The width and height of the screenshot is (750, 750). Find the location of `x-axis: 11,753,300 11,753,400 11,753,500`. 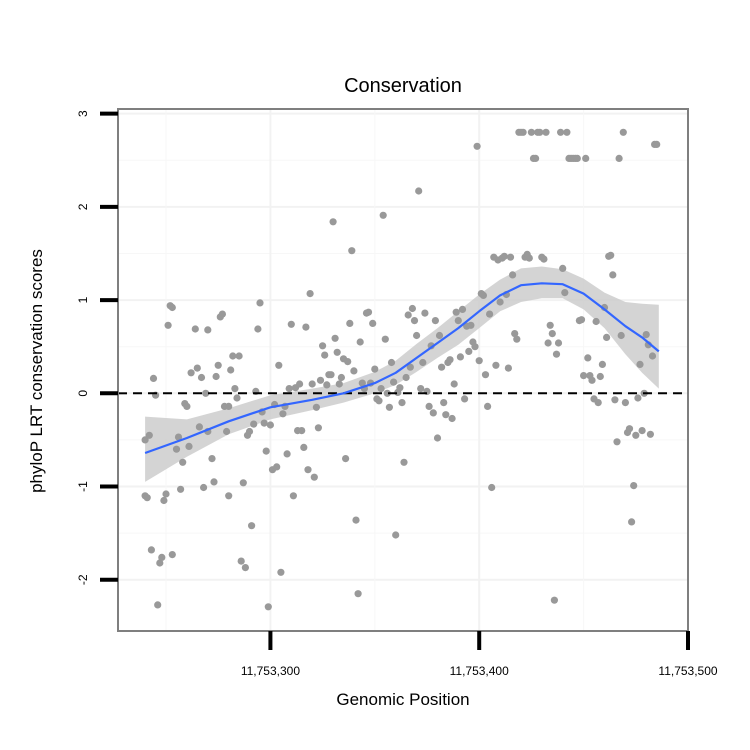

x-axis: 11,753,300 11,753,400 11,753,500 is located at coordinates (479, 654).